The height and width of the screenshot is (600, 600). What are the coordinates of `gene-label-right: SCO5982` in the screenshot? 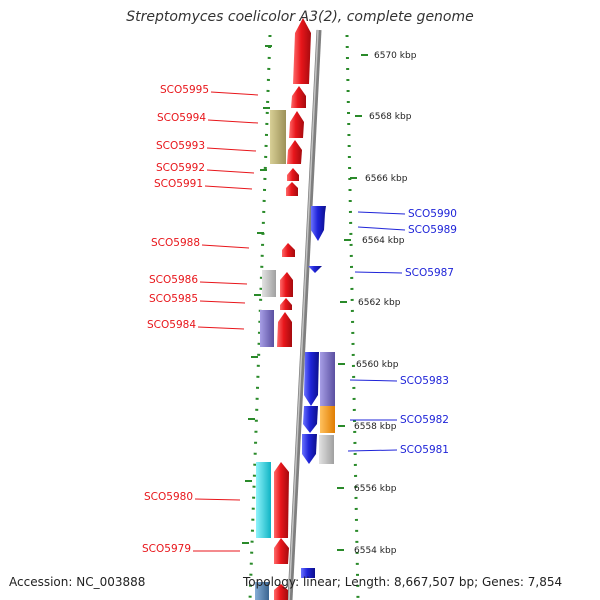 It's located at (424, 420).